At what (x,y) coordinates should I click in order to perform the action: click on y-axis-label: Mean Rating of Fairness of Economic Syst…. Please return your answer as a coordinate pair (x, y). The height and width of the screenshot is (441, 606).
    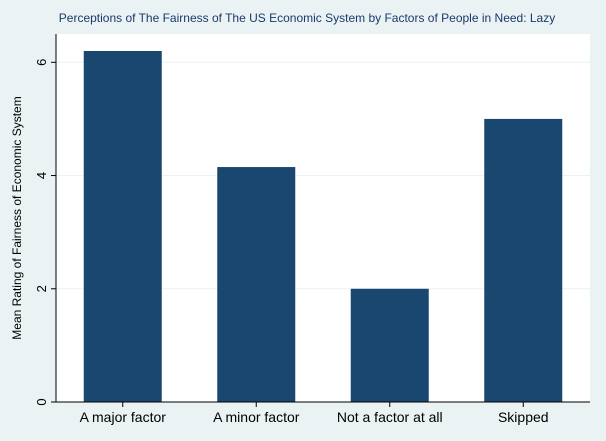
    Looking at the image, I should click on (17, 217).